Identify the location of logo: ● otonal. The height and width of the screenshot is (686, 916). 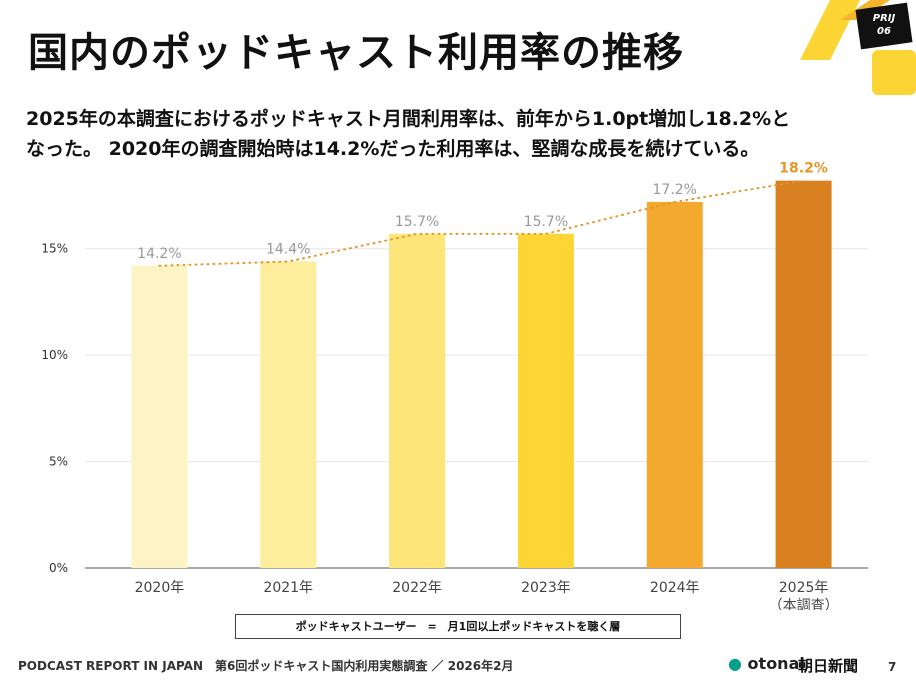
(766, 663).